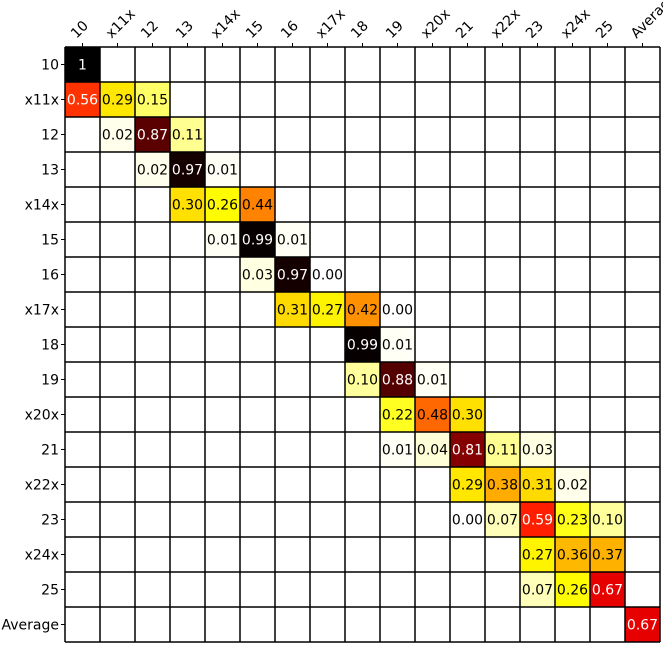 The height and width of the screenshot is (661, 663). I want to click on cell-value-label: 0.67, so click(607, 591).